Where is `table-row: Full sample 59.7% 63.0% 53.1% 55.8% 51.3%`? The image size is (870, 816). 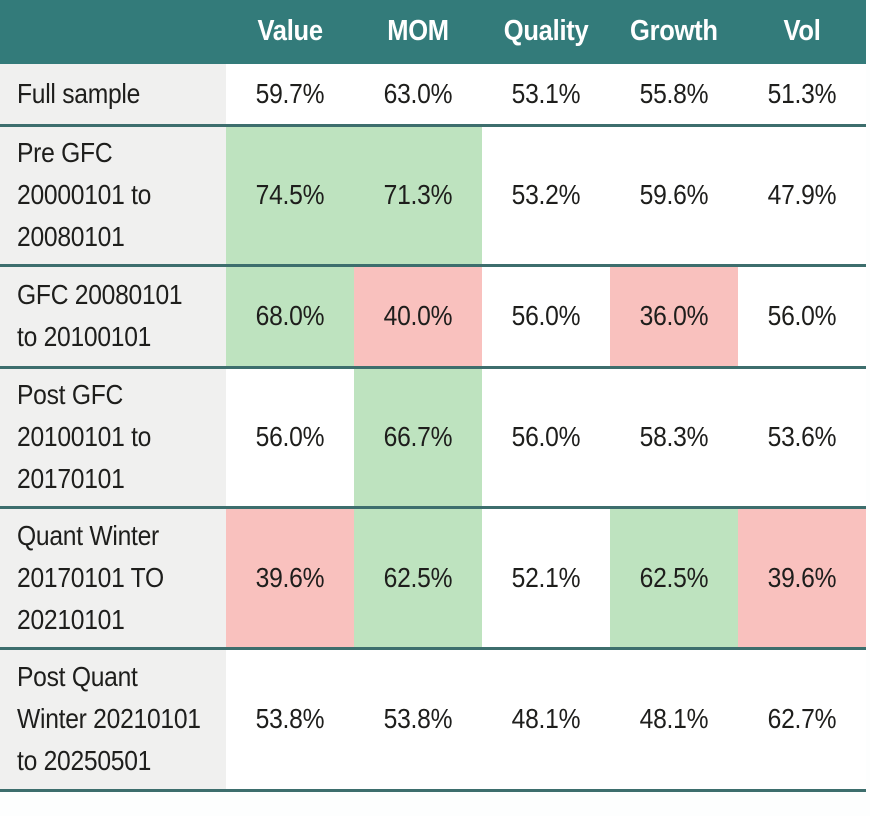
table-row: Full sample 59.7% 63.0% 53.1% 55.8% 51.3% is located at coordinates (433, 94).